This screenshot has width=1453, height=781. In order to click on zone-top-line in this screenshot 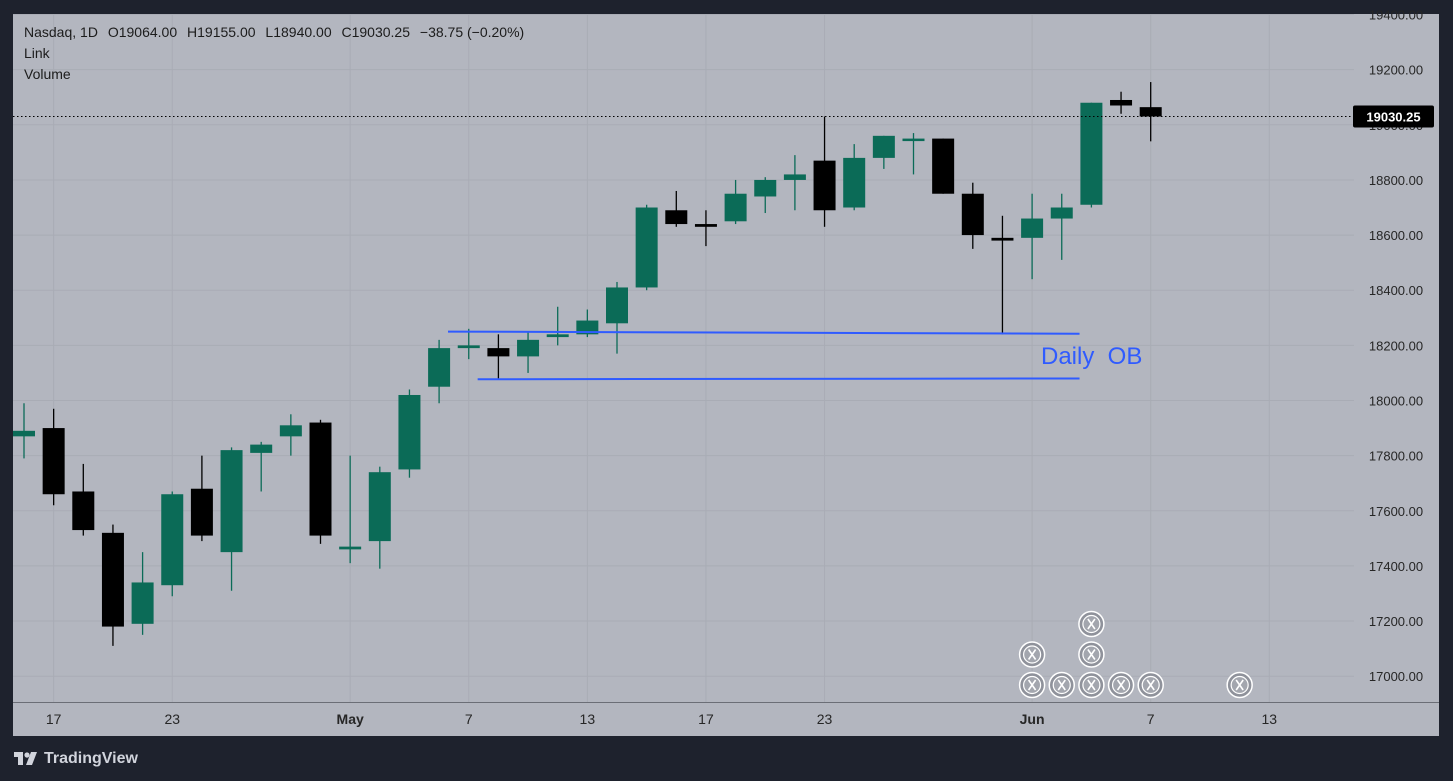, I will do `click(763, 332)`.